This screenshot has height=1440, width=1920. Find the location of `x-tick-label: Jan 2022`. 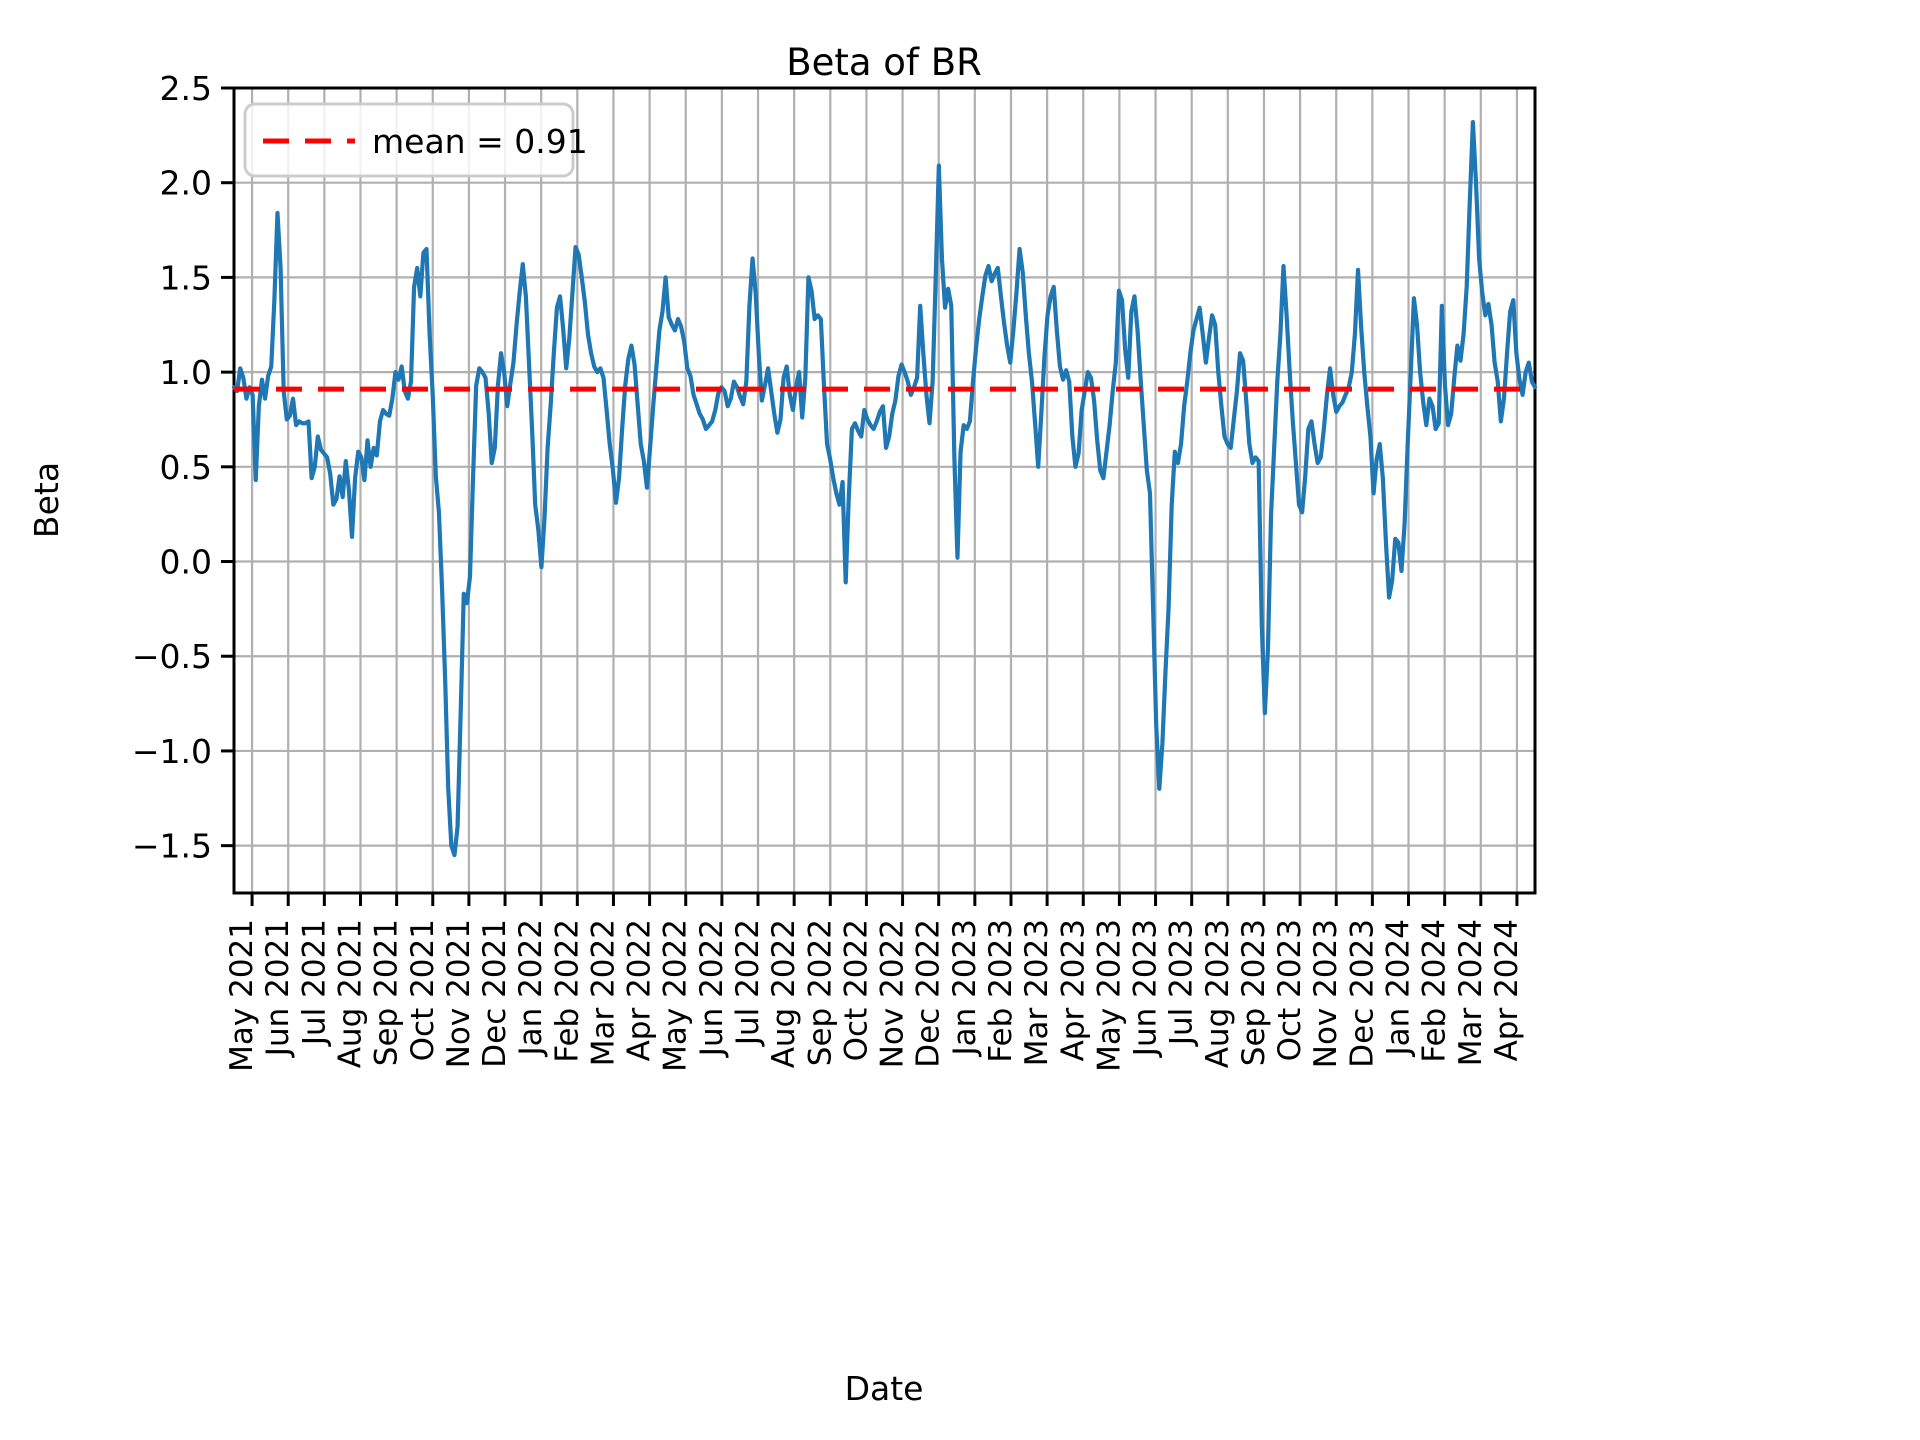

x-tick-label: Jan 2022 is located at coordinates (531, 988).